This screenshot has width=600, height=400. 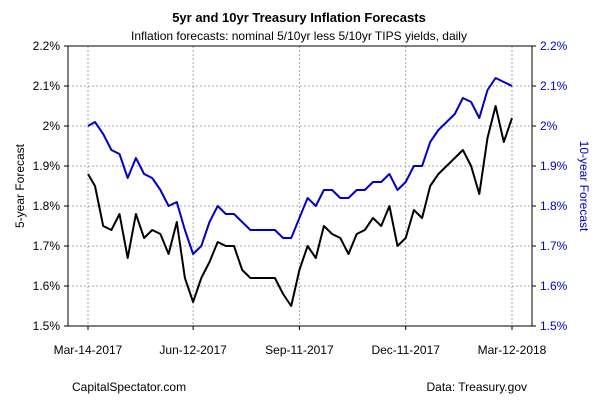 I want to click on left-axis-label: 5-year Forecast, so click(x=20, y=185).